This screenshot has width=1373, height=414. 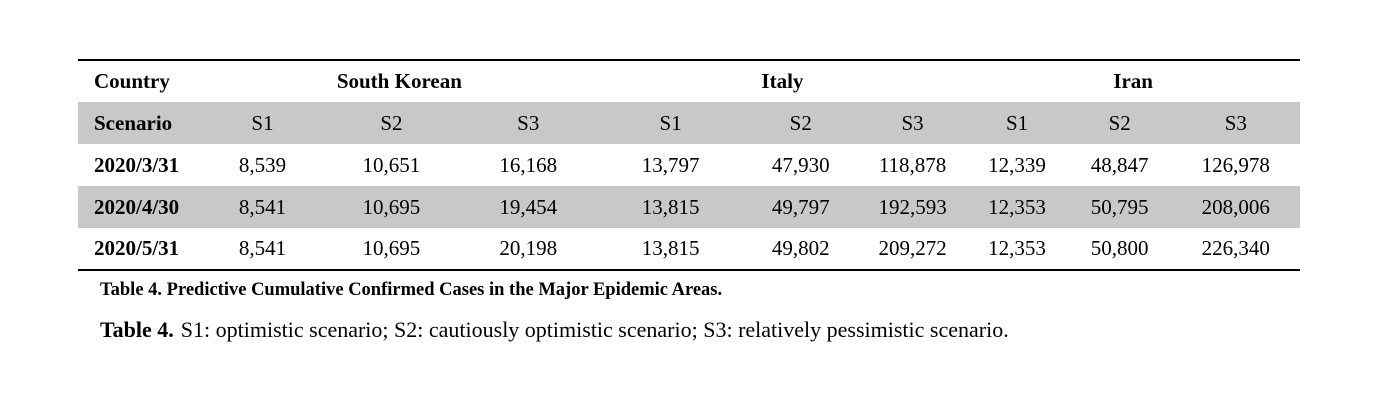 I want to click on value-cell: 118,878, so click(x=912, y=164).